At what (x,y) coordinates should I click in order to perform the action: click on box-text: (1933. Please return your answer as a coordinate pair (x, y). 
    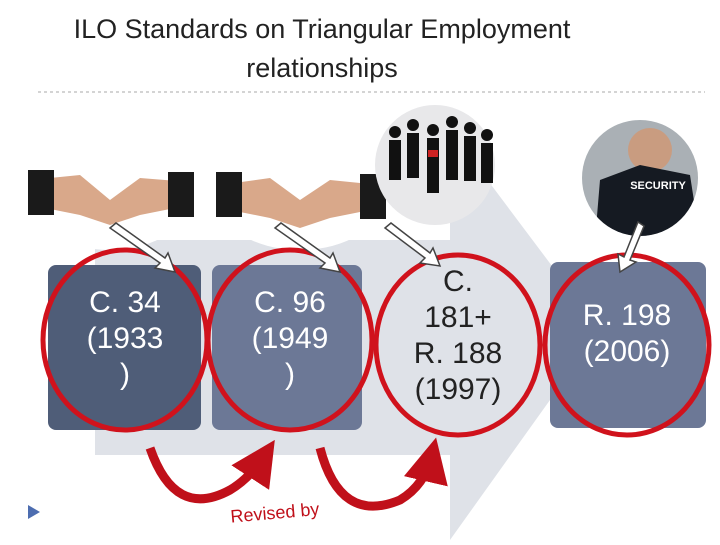
    Looking at the image, I should click on (125, 338).